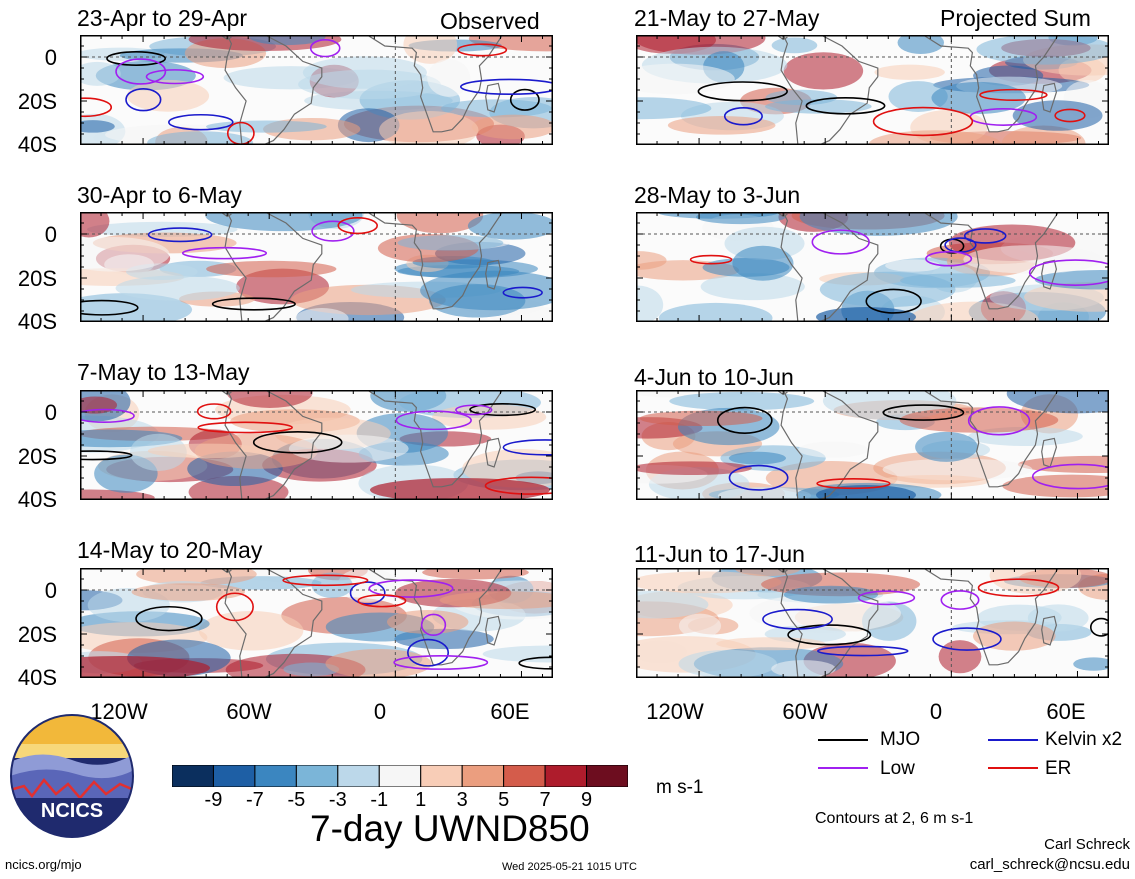  I want to click on legend-label-er: ER, so click(1058, 768).